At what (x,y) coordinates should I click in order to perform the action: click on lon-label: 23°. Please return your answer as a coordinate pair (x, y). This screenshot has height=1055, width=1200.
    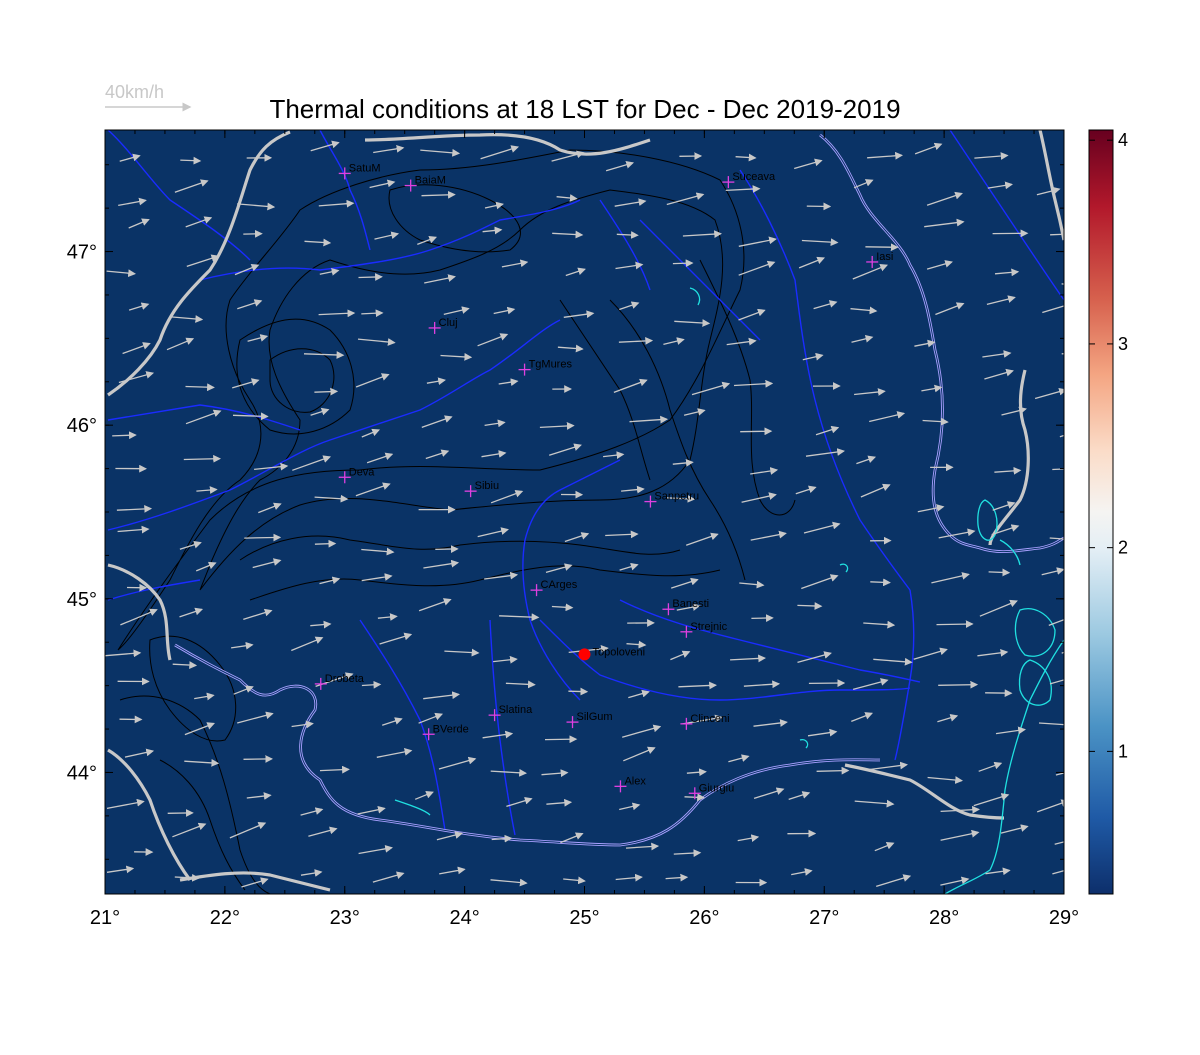
    Looking at the image, I should click on (345, 918).